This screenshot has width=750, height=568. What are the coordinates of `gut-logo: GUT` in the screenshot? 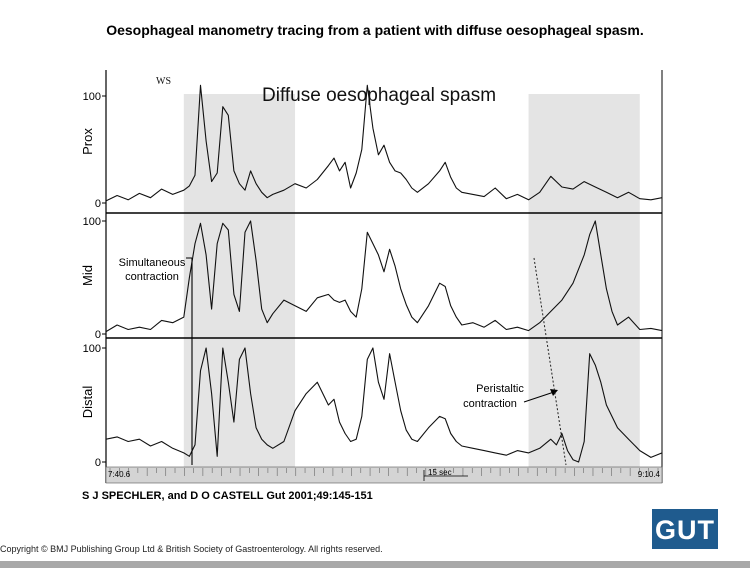 It's located at (685, 529).